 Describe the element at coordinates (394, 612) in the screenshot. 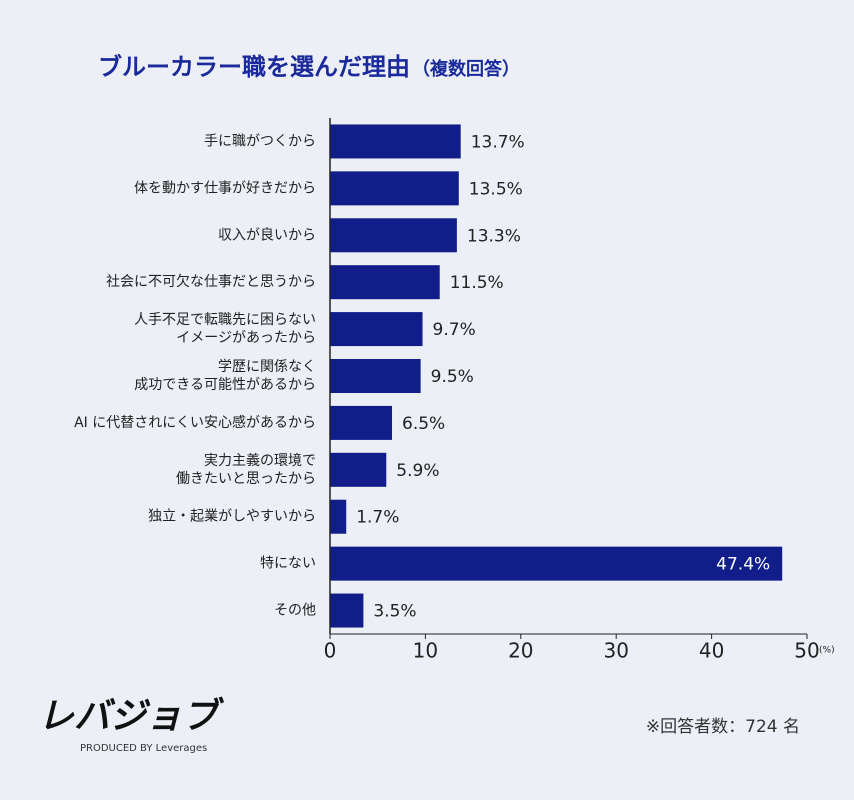

I see `value-label: 3.5%` at that location.